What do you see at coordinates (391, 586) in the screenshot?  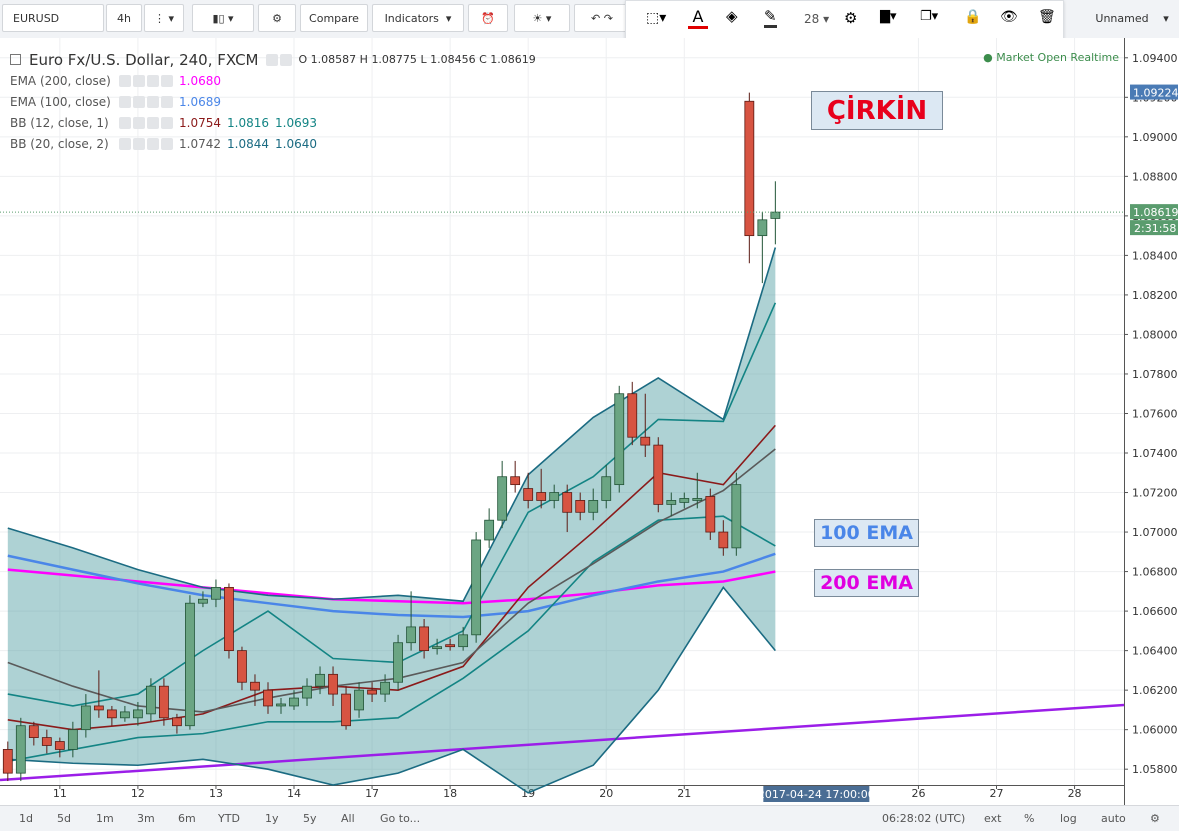 I see `indicator-line` at bounding box center [391, 586].